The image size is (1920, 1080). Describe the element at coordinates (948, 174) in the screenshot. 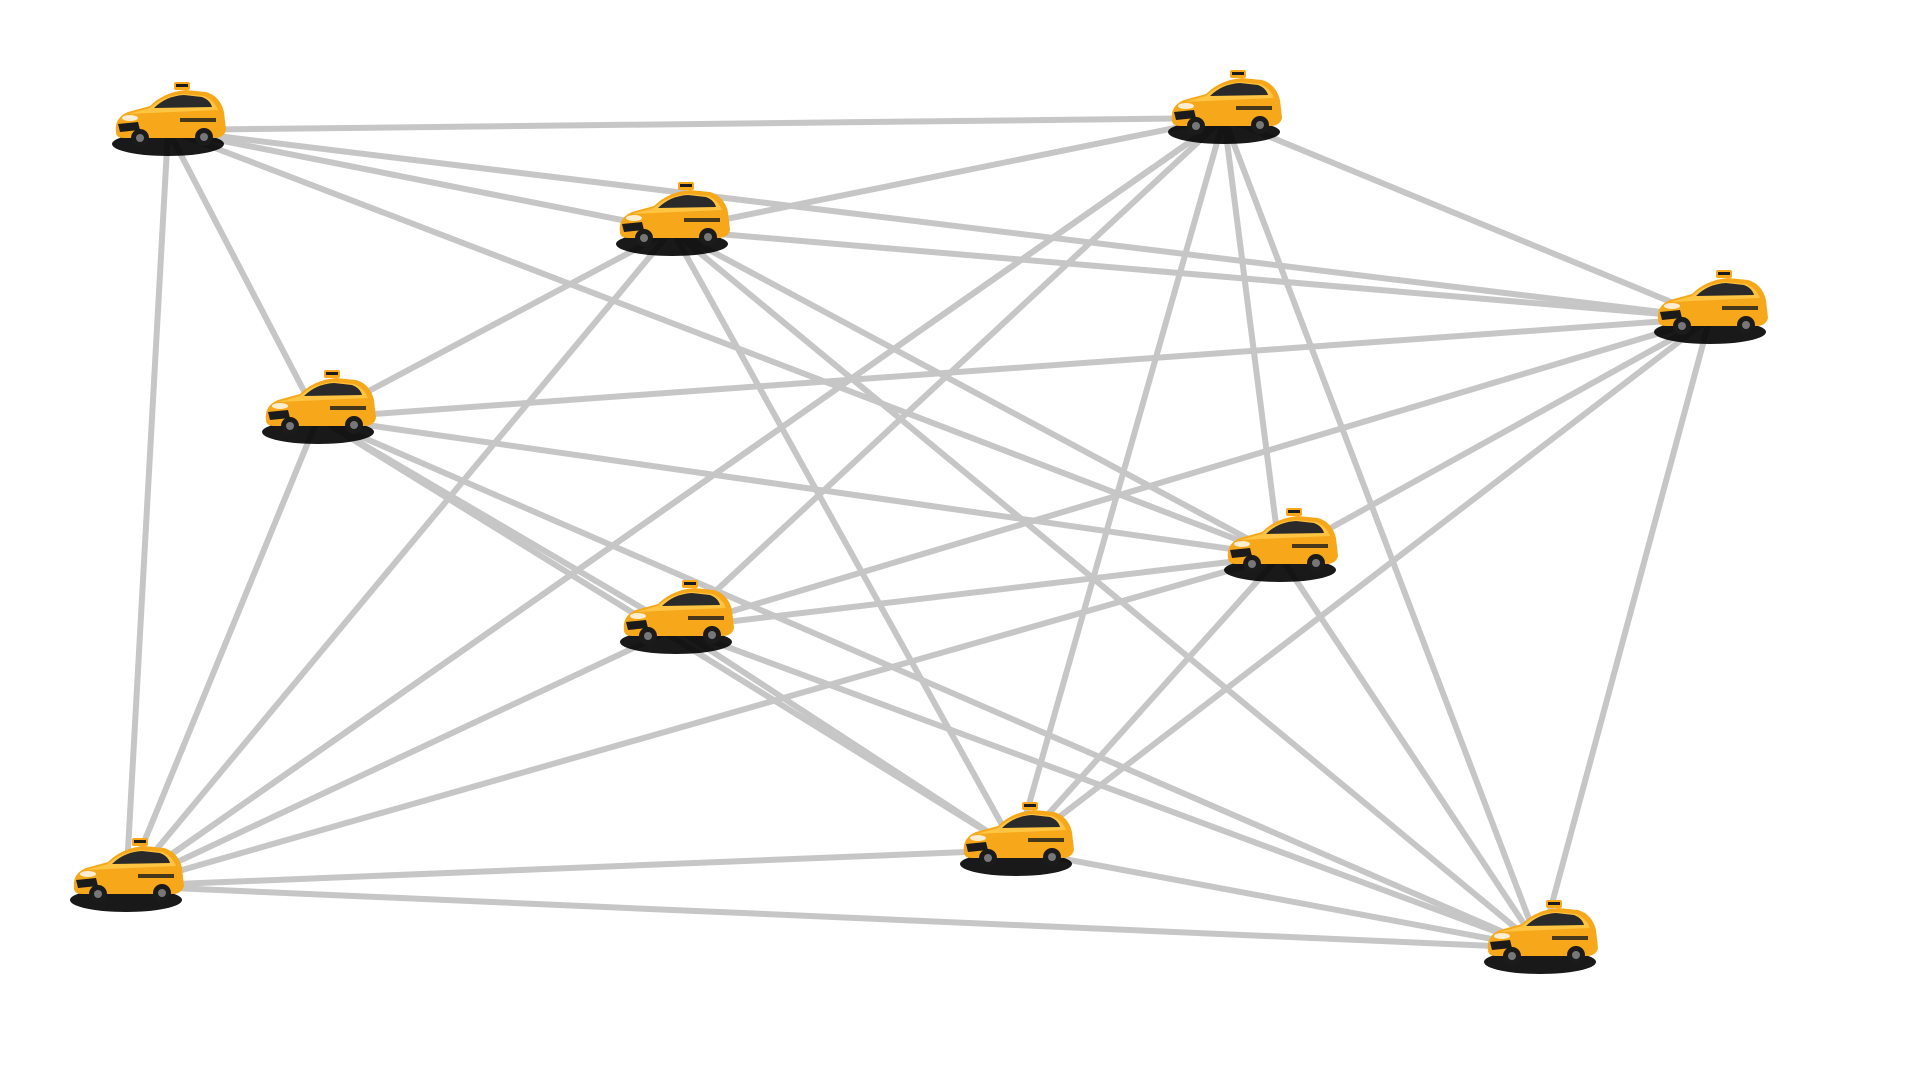

I see `edge-n2-n3` at that location.